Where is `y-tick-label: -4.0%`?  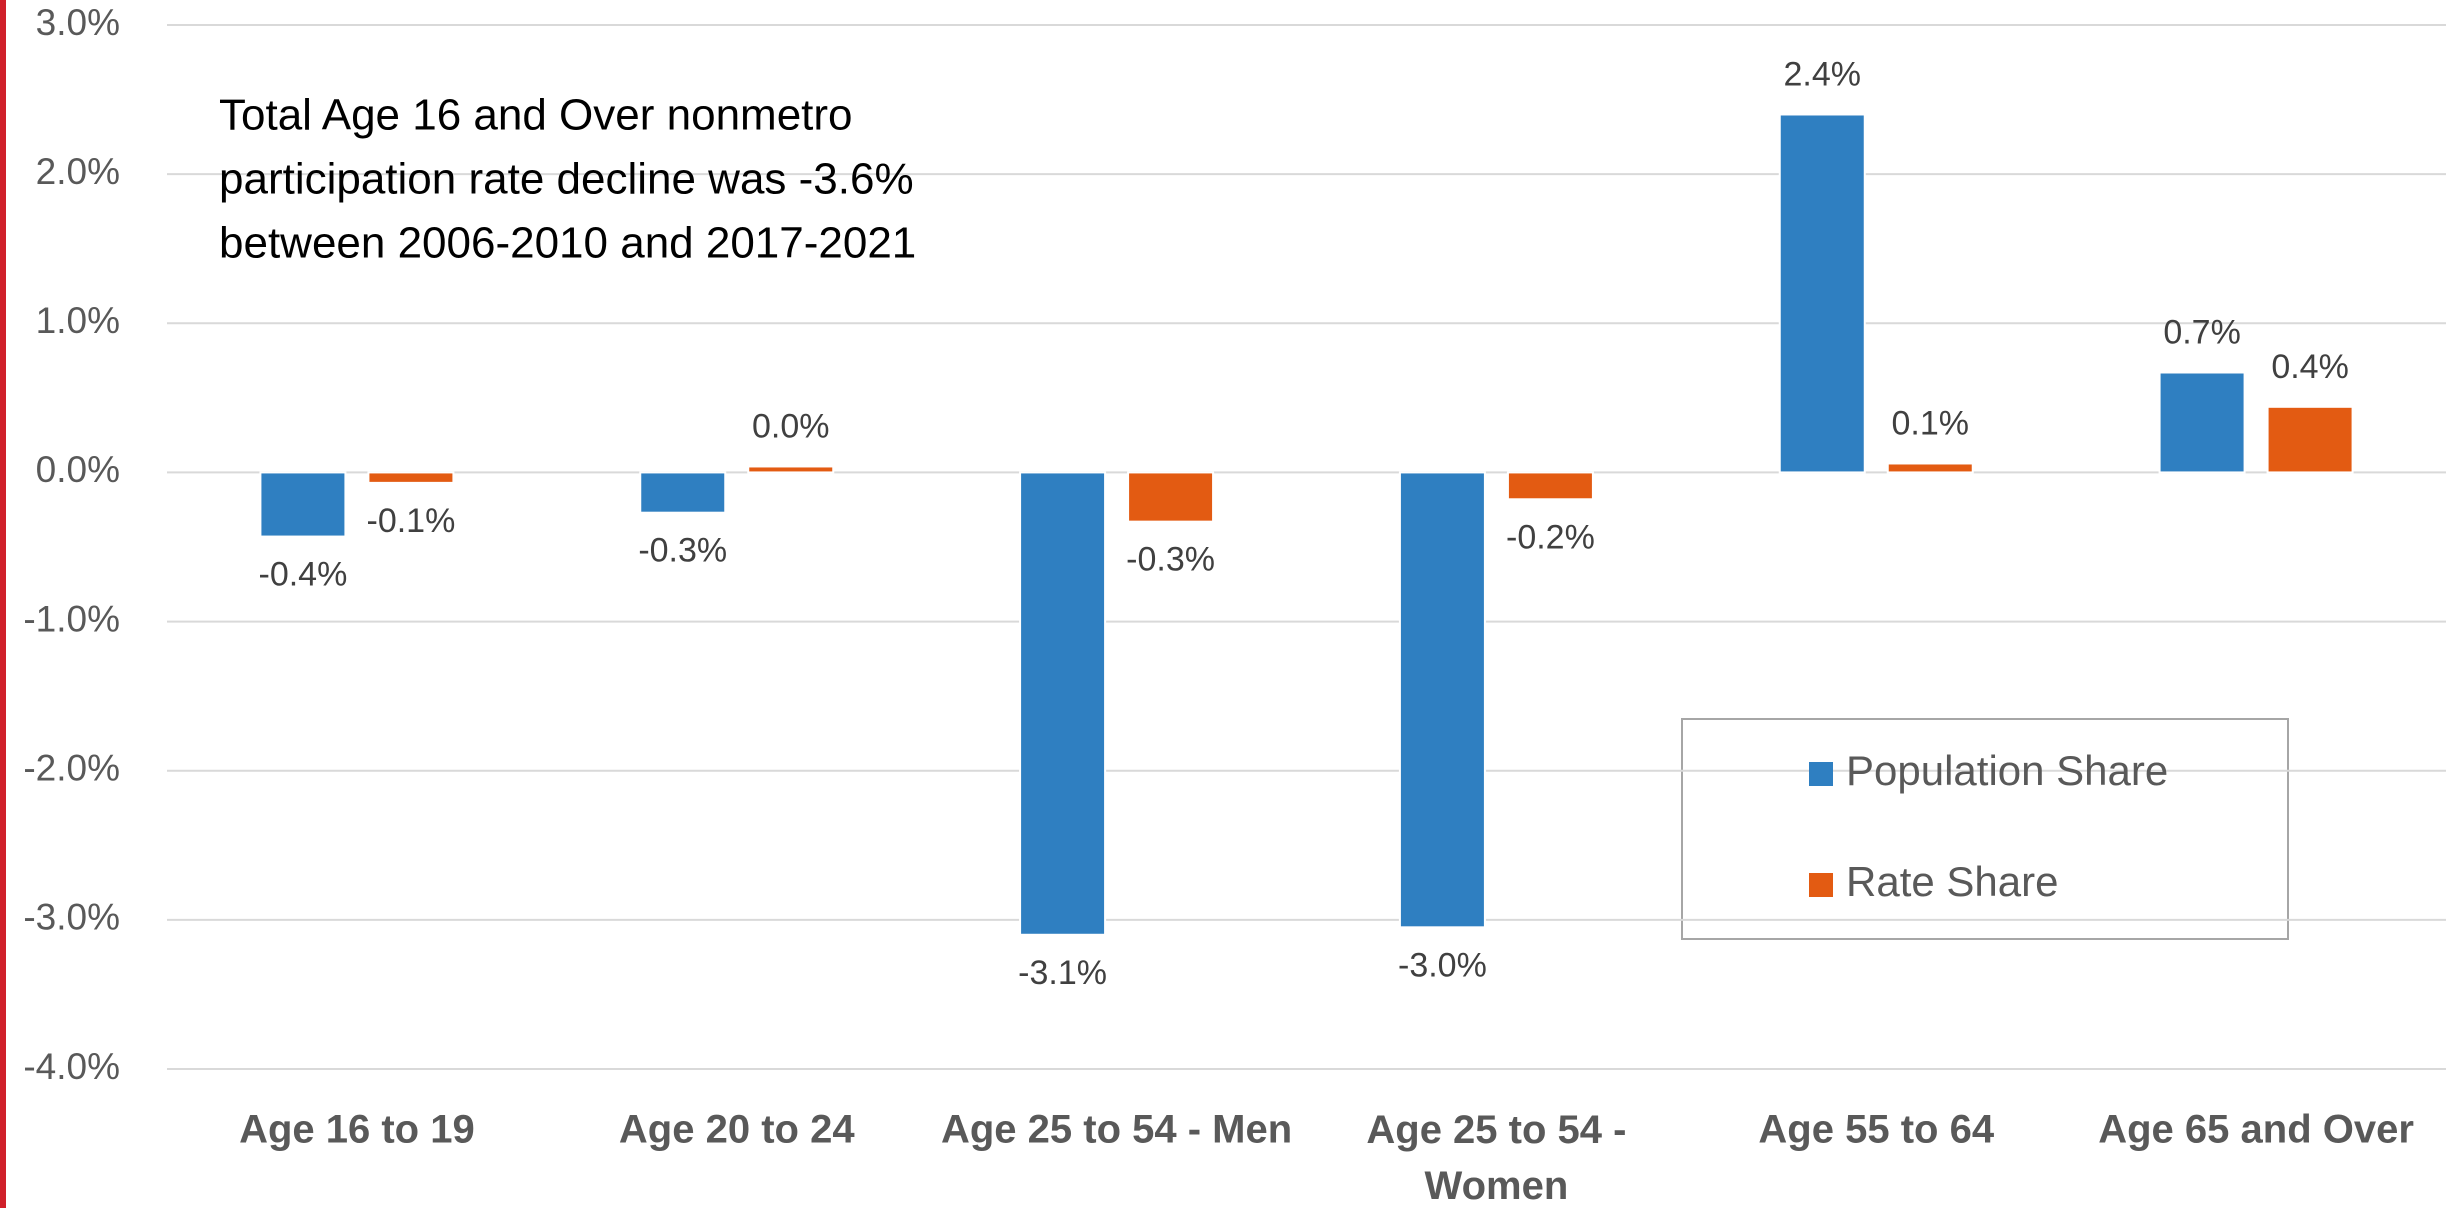
y-tick-label: -4.0% is located at coordinates (71, 1066).